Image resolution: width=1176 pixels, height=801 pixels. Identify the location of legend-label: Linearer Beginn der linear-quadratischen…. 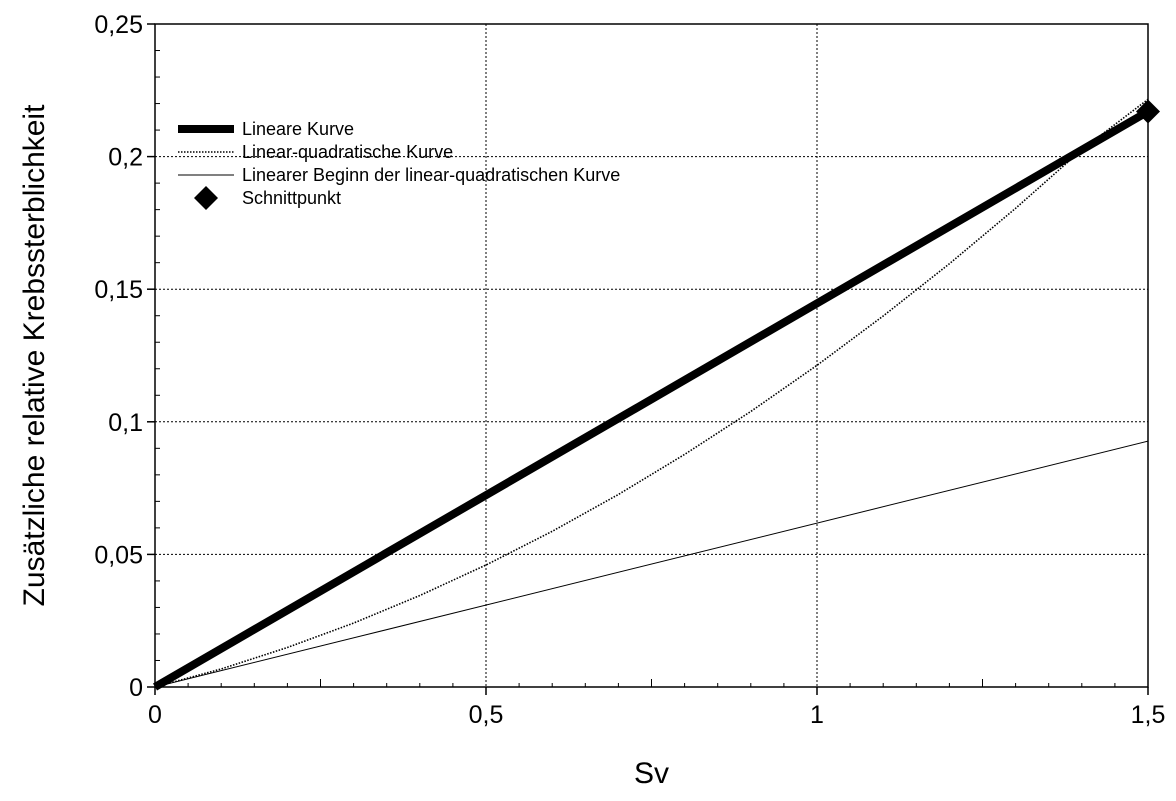
(431, 175).